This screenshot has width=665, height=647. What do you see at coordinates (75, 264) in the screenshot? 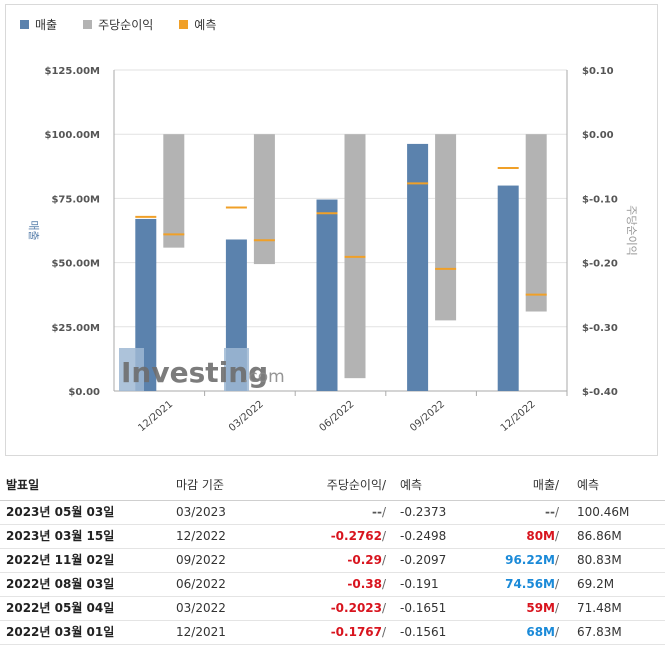
I see `left-tick-label: $50.00M` at bounding box center [75, 264].